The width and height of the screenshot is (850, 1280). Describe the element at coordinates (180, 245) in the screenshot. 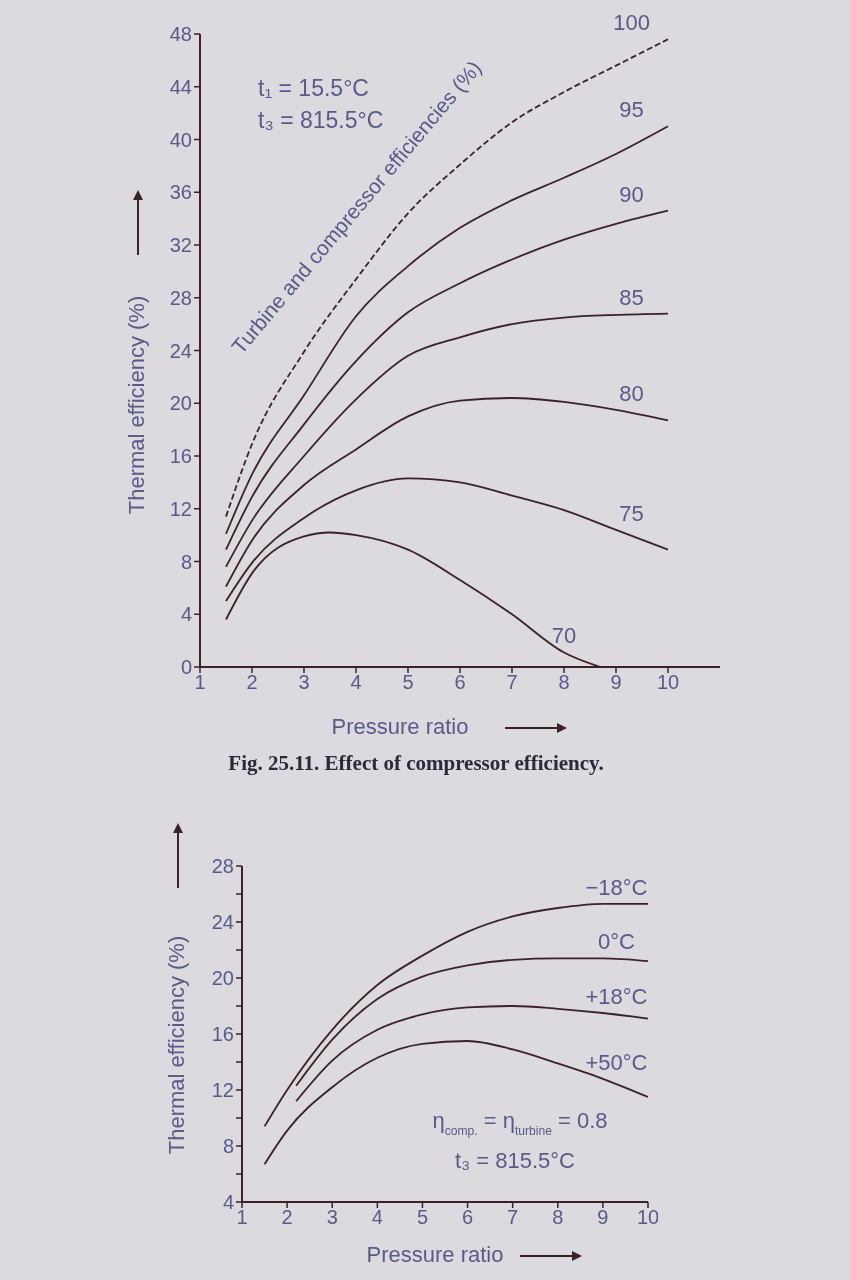

I see `y-tick-label: 32` at that location.